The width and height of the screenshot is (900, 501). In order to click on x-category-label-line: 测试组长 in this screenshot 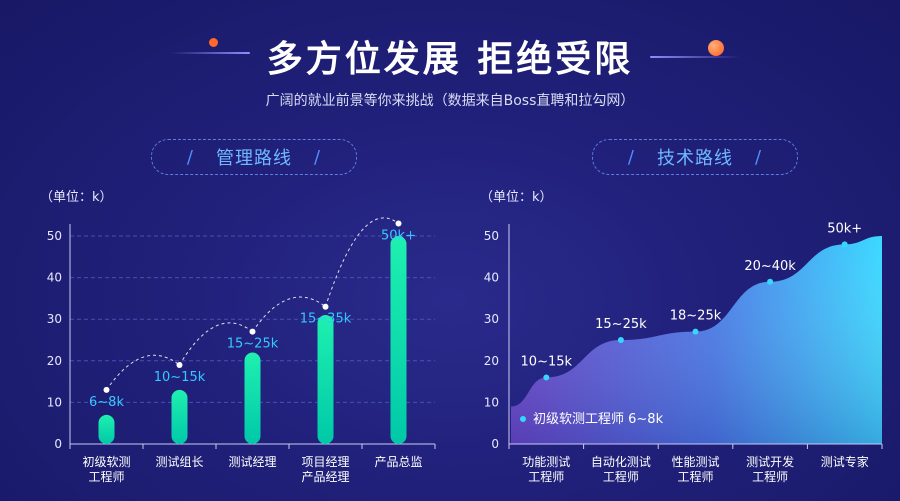, I will do `click(179, 461)`.